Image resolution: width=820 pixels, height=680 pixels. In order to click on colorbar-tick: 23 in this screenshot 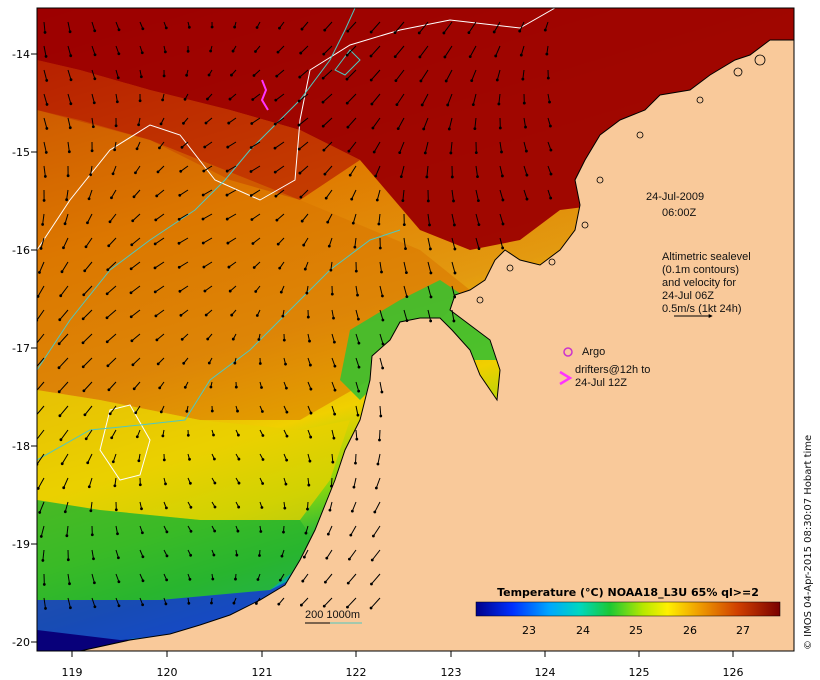, I will do `click(529, 630)`.